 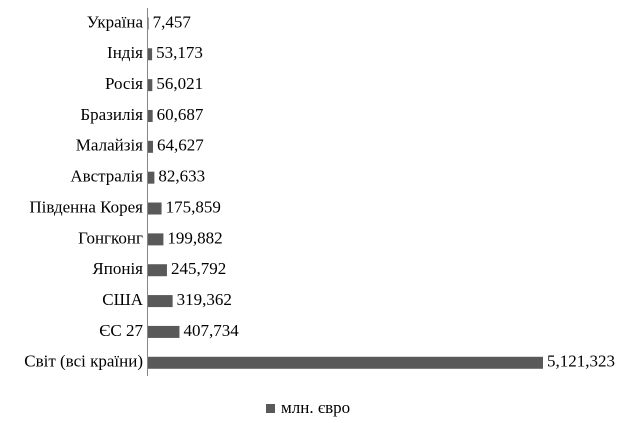 I want to click on value-label: 175,859, so click(x=193, y=206).